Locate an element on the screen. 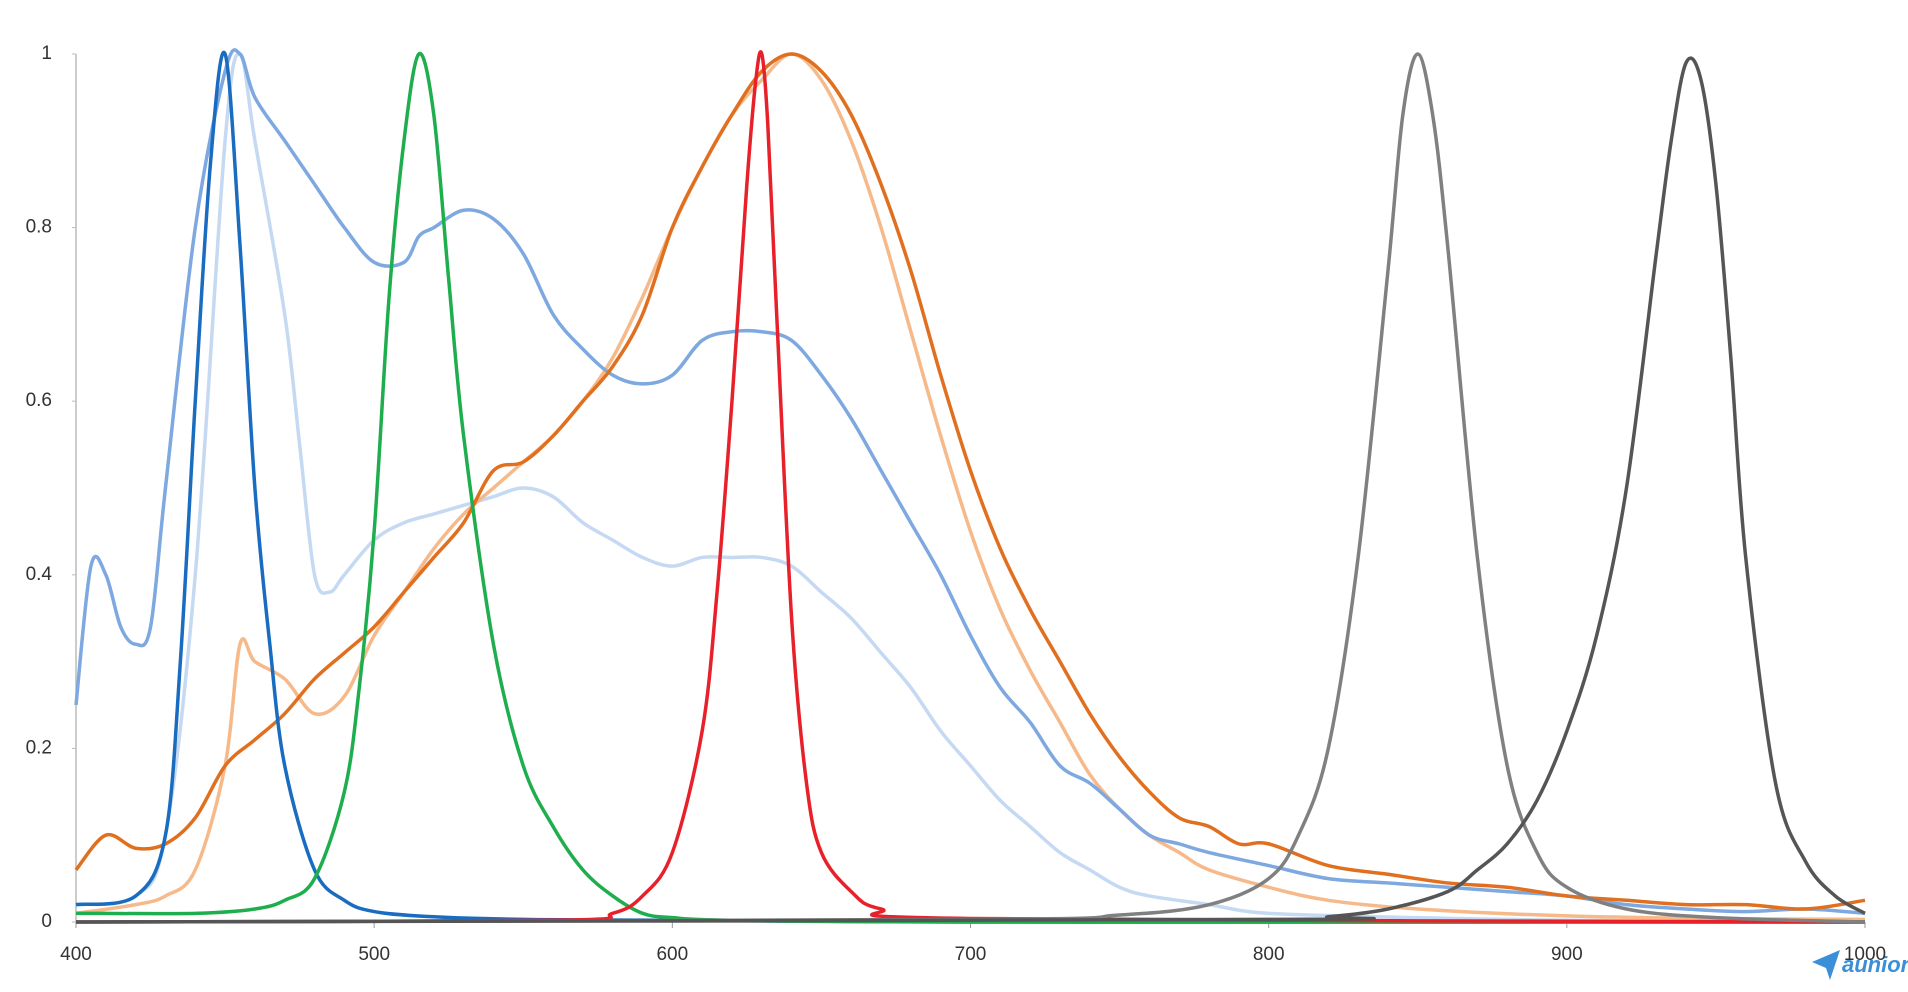 The height and width of the screenshot is (992, 1908). x-tick-label: 1000 is located at coordinates (1865, 954).